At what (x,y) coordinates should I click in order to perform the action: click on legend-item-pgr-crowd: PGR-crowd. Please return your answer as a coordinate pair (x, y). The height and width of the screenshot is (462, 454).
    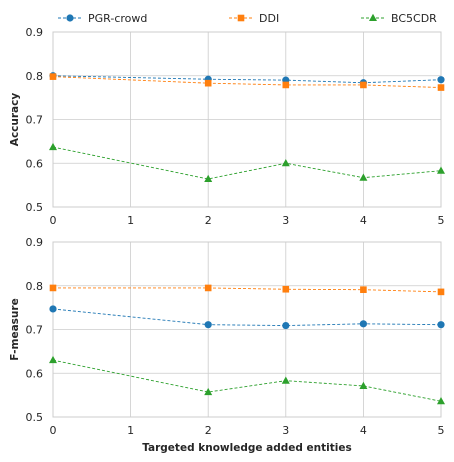
    Looking at the image, I should click on (102, 18).